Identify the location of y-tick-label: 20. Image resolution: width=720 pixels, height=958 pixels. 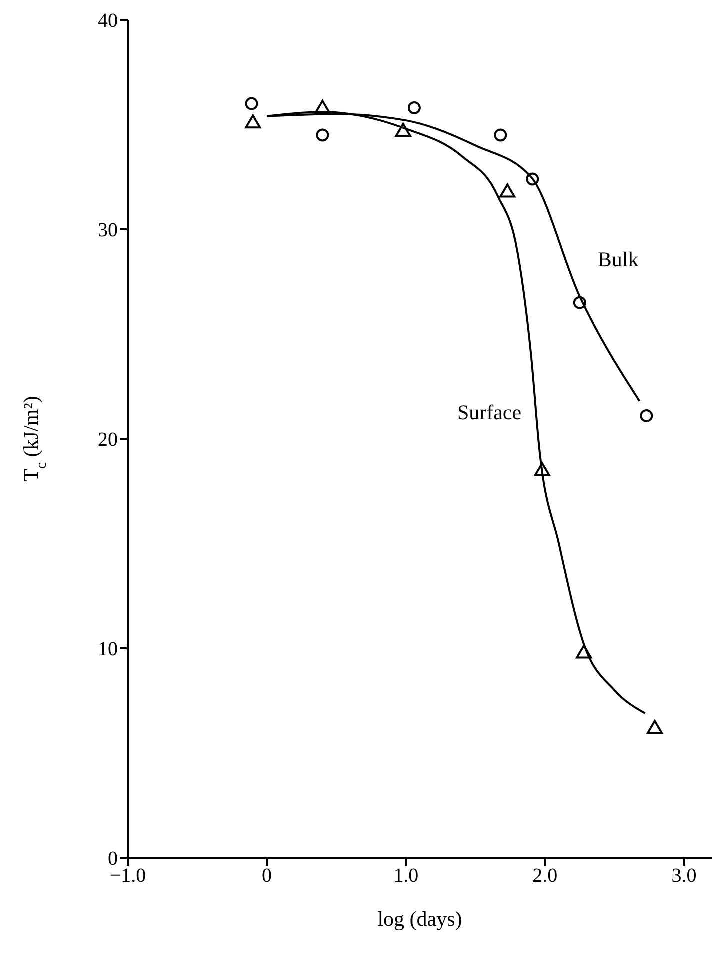
(108, 440).